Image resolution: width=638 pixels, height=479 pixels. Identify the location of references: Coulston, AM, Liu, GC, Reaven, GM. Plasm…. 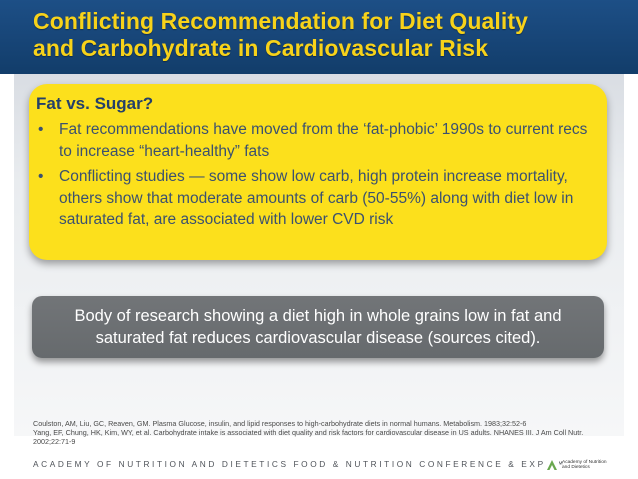
(323, 433).